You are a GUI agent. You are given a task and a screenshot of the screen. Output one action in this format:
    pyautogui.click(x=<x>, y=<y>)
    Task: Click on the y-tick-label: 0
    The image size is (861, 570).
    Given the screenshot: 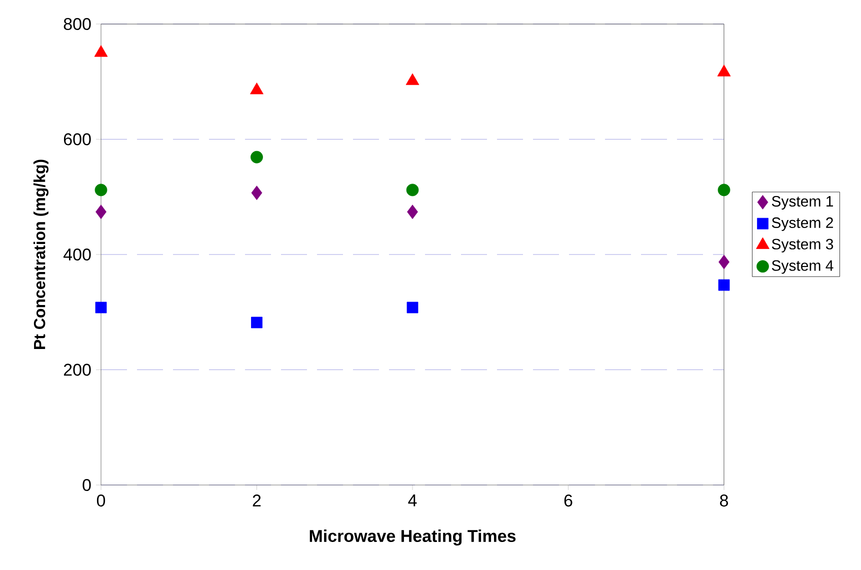 What is the action you would take?
    pyautogui.click(x=86, y=485)
    